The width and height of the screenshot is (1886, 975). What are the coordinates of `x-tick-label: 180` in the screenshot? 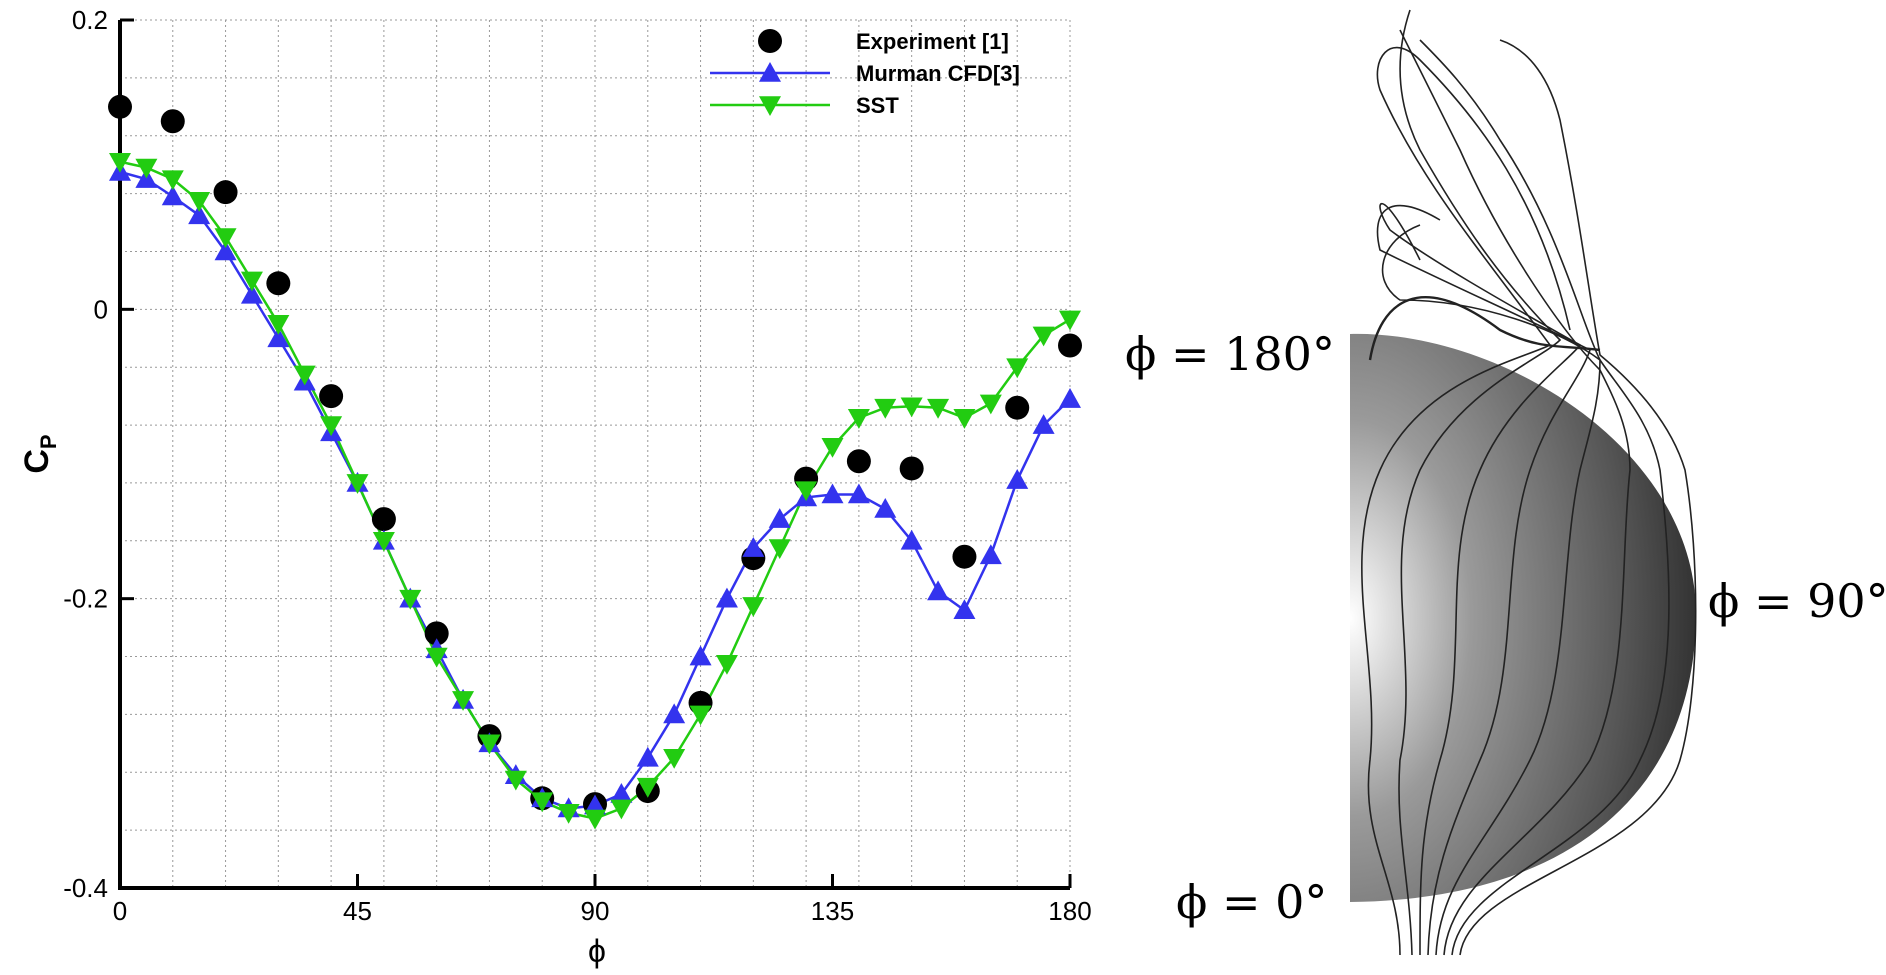 It's located at (1069, 911).